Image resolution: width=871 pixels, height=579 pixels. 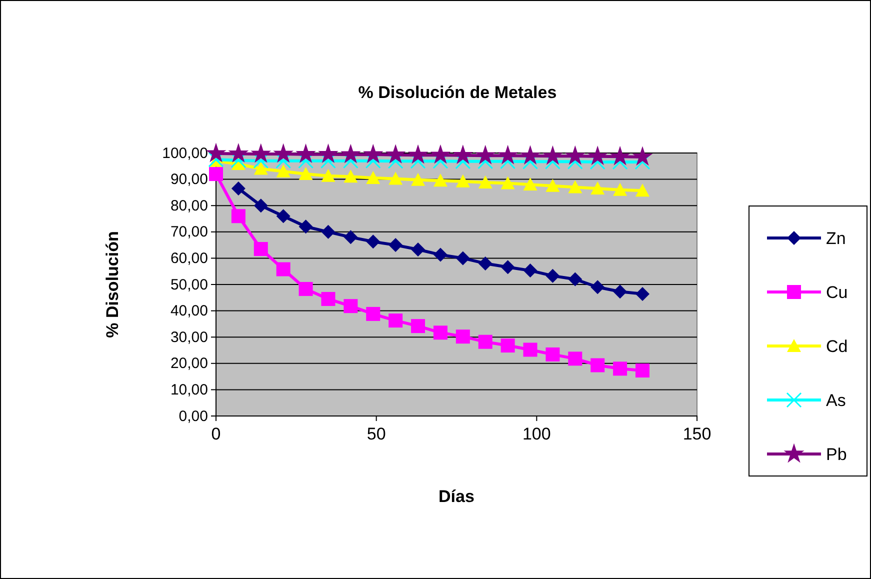 What do you see at coordinates (837, 292) in the screenshot?
I see `legend-label: Cu` at bounding box center [837, 292].